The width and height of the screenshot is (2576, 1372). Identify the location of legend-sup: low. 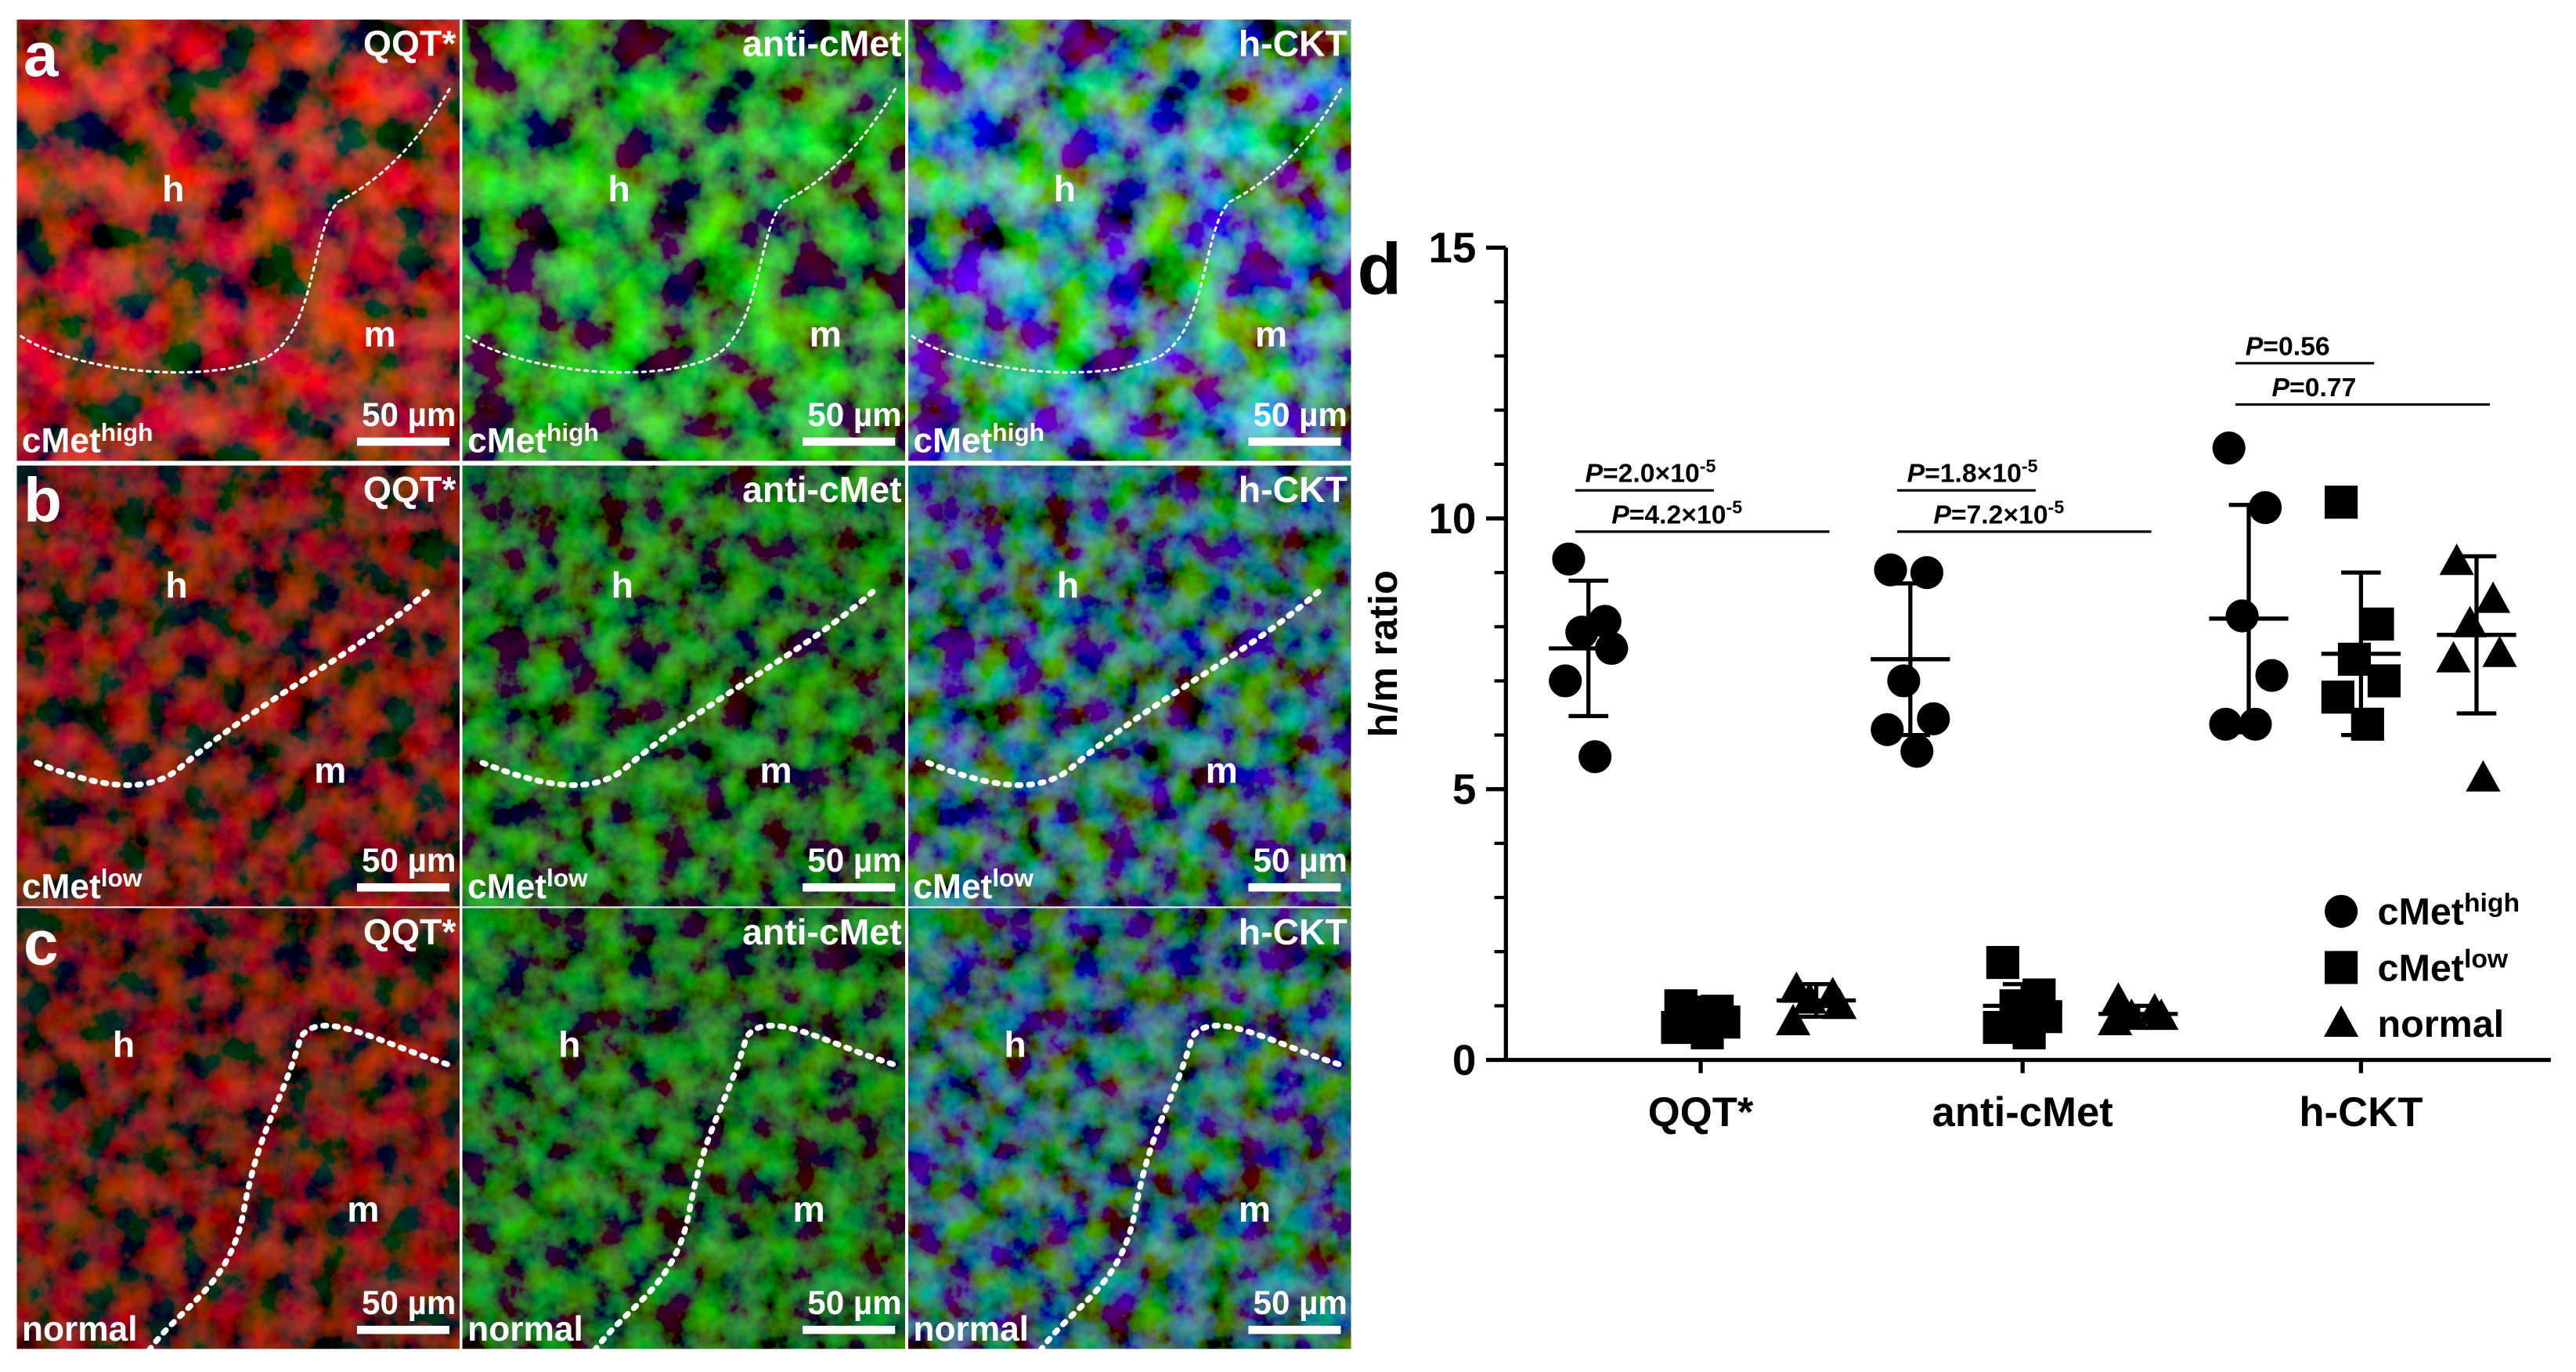
(2486, 958).